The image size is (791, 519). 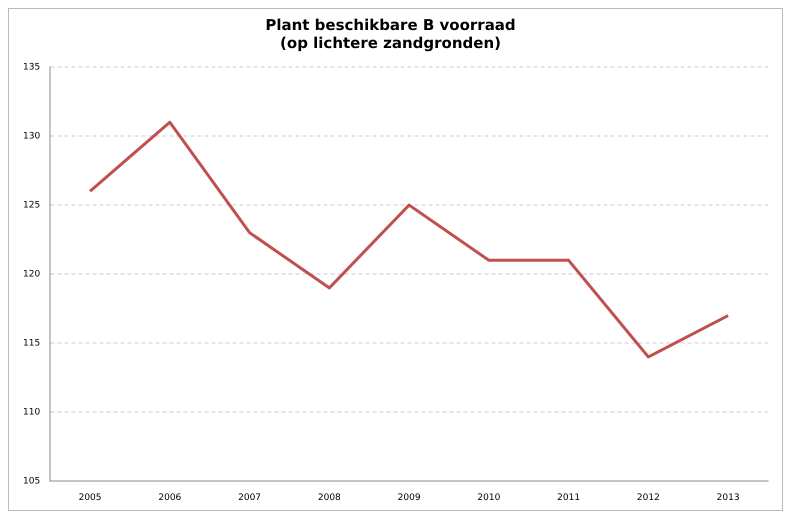 I want to click on x-tick-label: 2013, so click(x=728, y=497).